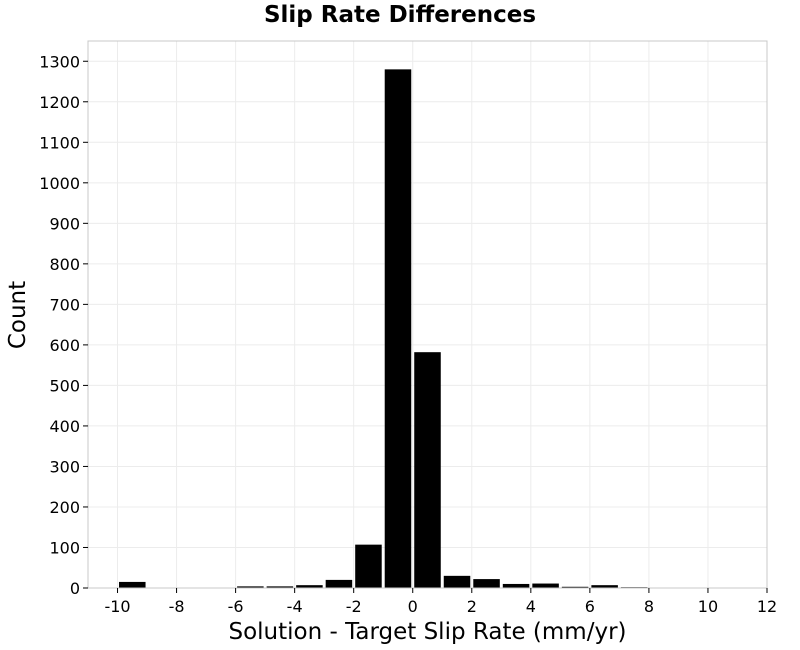 The image size is (800, 650). I want to click on y-tick-label: 200, so click(64, 507).